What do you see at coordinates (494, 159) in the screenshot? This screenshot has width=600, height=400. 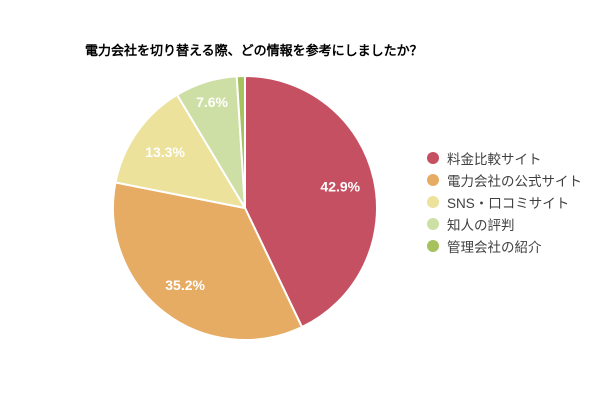 I see `legend-label: 料金比較サイト` at bounding box center [494, 159].